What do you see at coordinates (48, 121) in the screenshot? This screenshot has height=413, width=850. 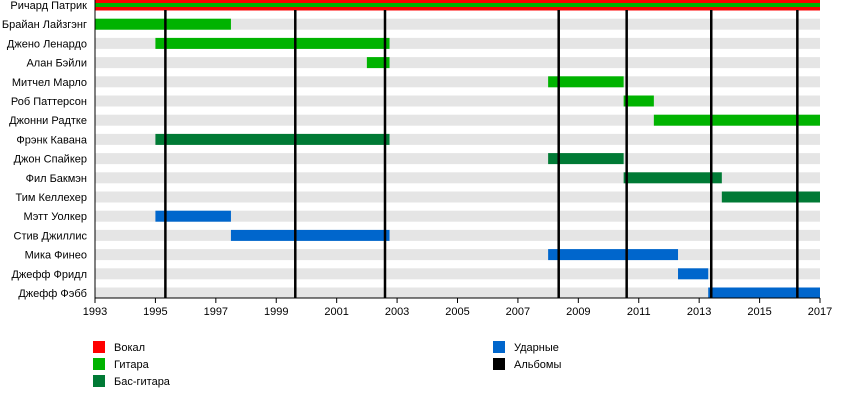 I see `member-name: Джонни Радтке` at bounding box center [48, 121].